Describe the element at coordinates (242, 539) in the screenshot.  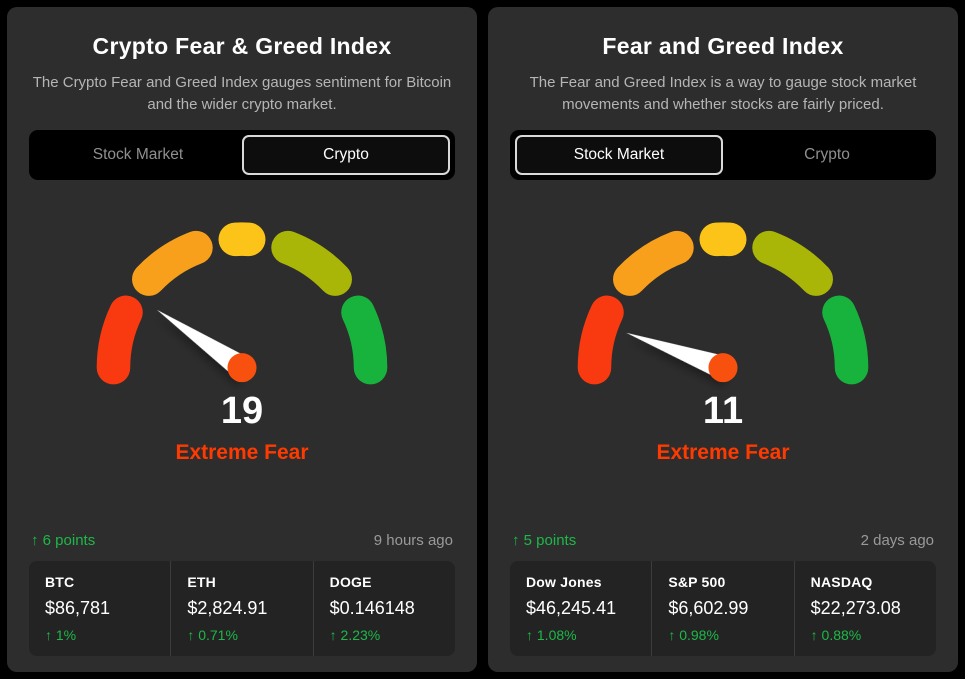
I see `meta-row: ↑ 6 points 9 hours ago` at that location.